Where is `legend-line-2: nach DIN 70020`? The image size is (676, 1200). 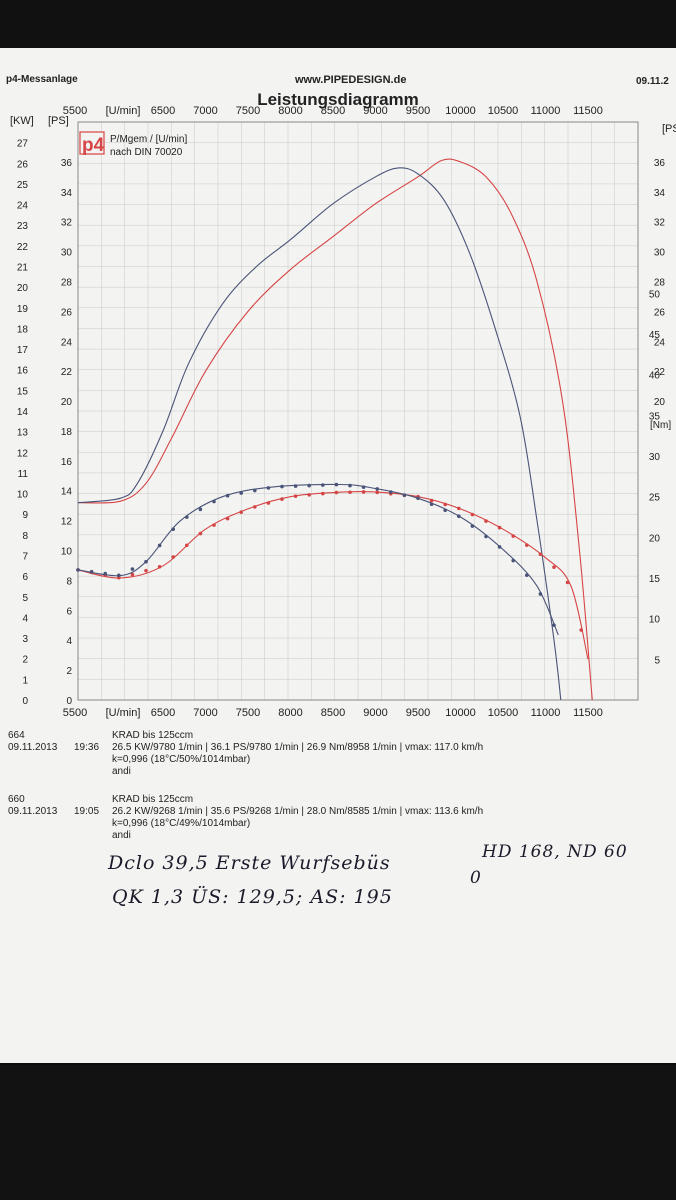 legend-line-2: nach DIN 70020 is located at coordinates (146, 152).